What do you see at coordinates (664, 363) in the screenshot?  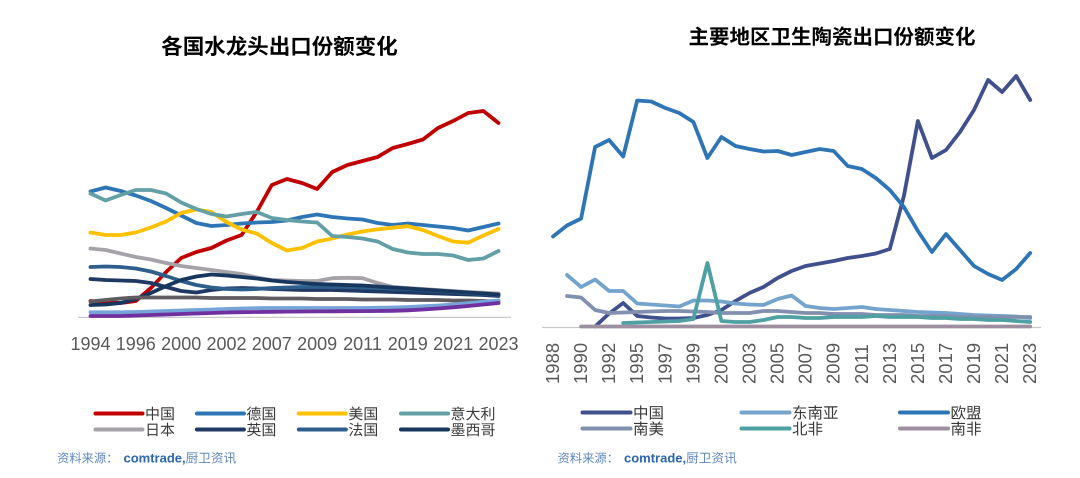 I see `svg-text: 1997` at bounding box center [664, 363].